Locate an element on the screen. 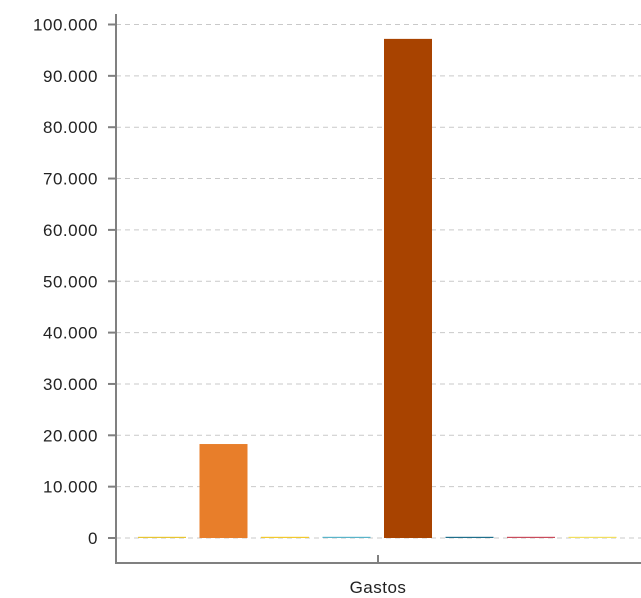  y-tick-label: 10.000 is located at coordinates (70, 487).